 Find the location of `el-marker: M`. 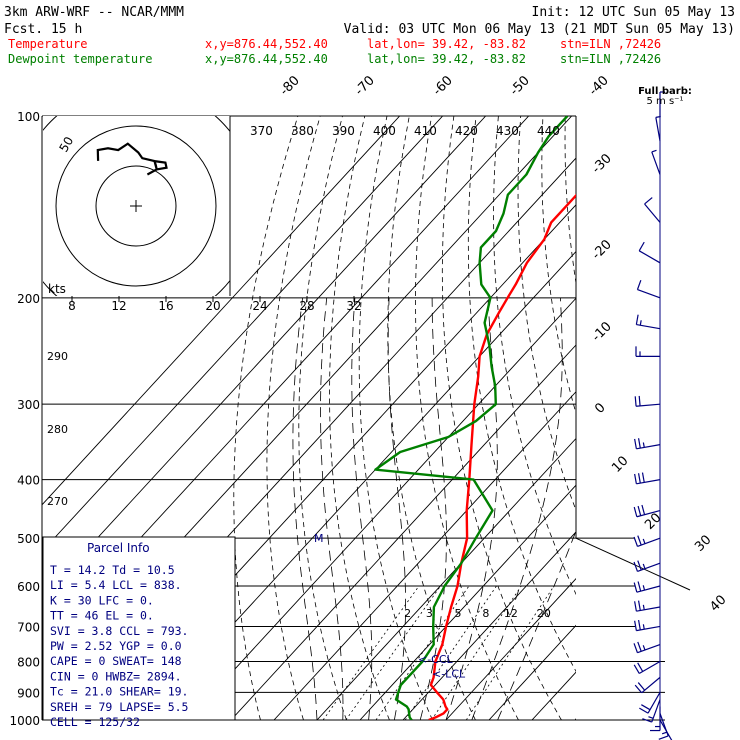

el-marker: M is located at coordinates (319, 538).